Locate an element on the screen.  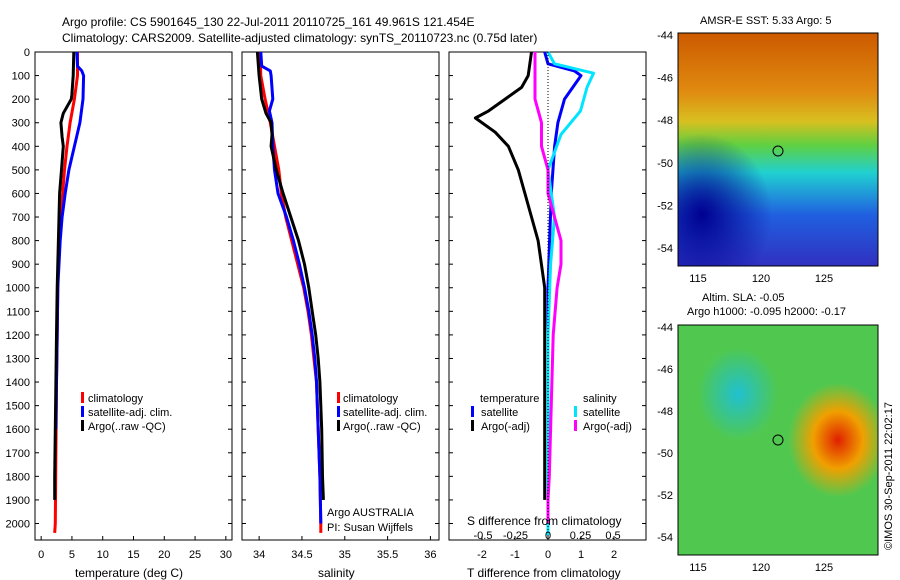
depth-tick-label: 1800 is located at coordinates (18, 477).